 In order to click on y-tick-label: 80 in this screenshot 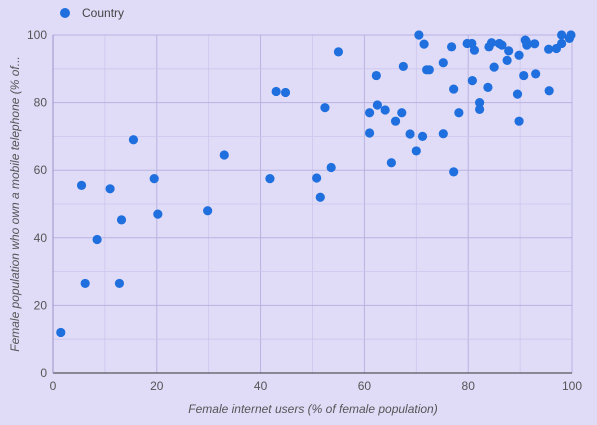, I will do `click(41, 103)`.